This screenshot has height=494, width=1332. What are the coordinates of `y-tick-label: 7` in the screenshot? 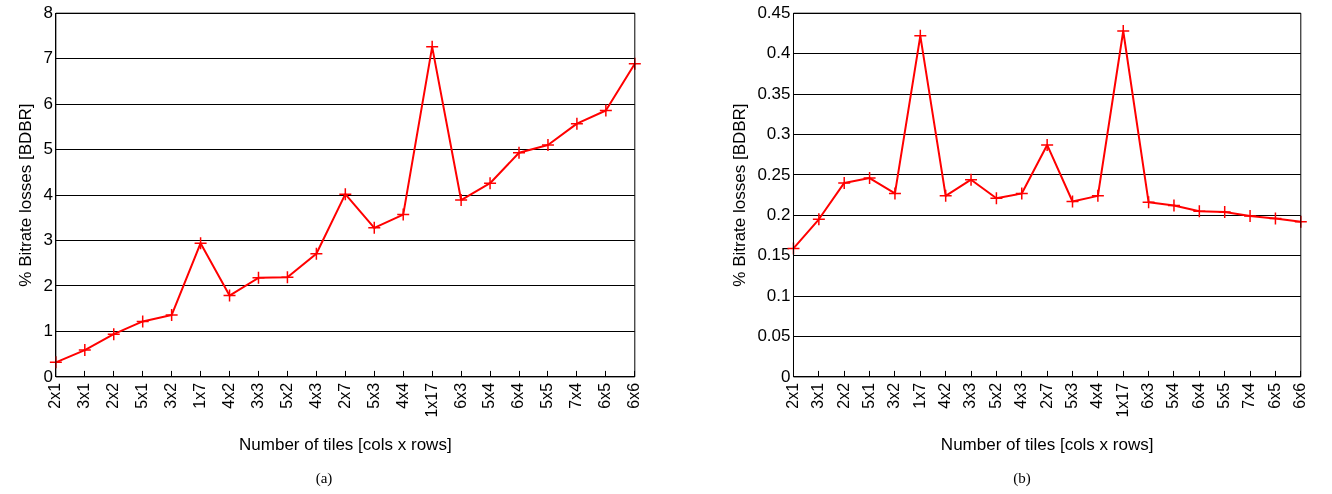 It's located at (48, 58).